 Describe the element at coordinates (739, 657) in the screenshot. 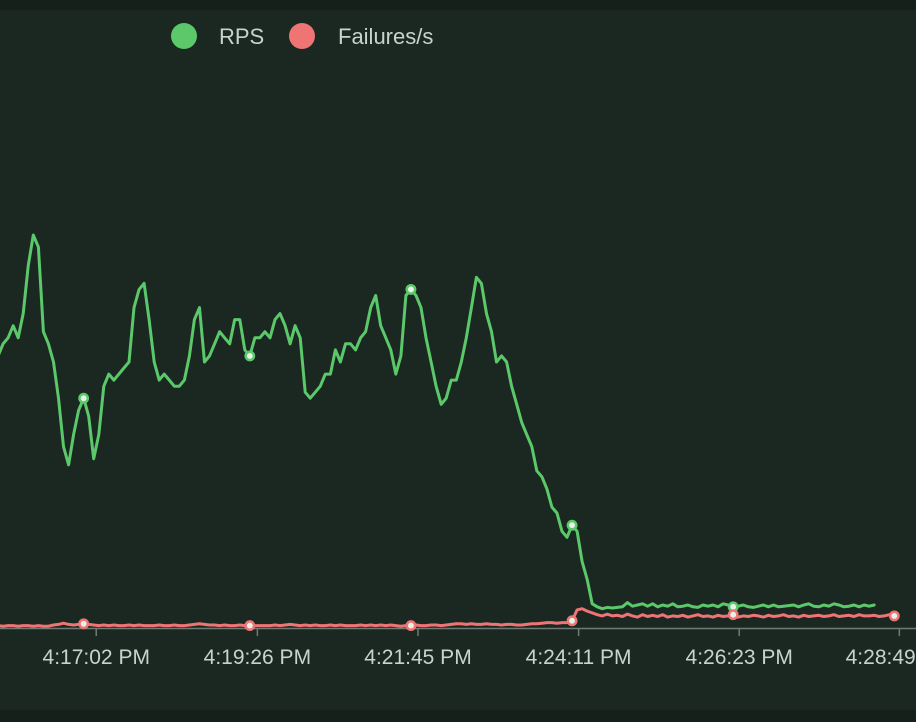

I see `x-tick-label: 4:26:23 PM` at that location.